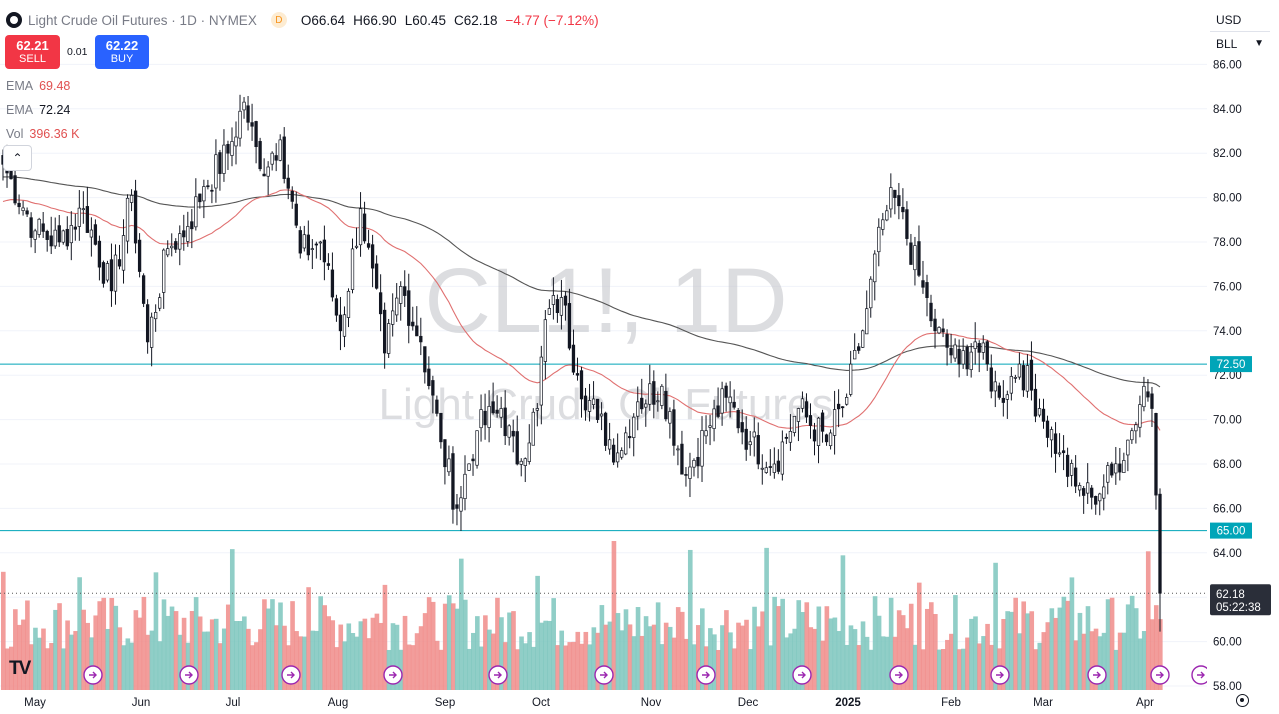 This screenshot has height=714, width=1279. What do you see at coordinates (1240, 44) in the screenshot?
I see `unit-select: BLL ▼` at bounding box center [1240, 44].